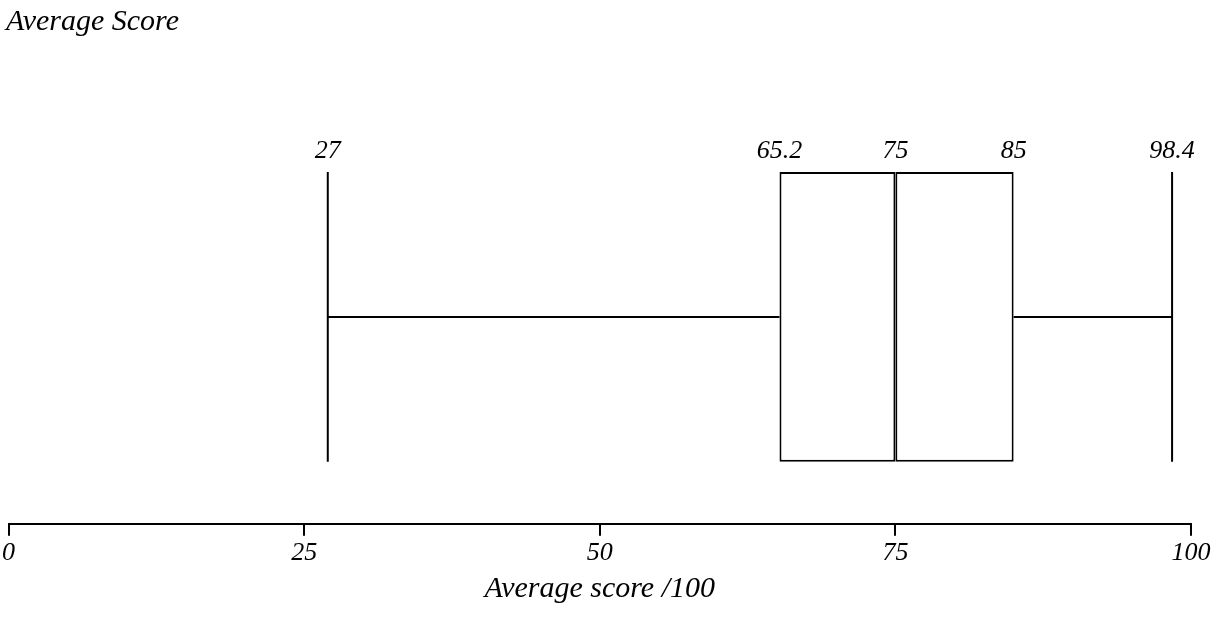  I want to click on chart-title: Average Score, so click(91, 19).